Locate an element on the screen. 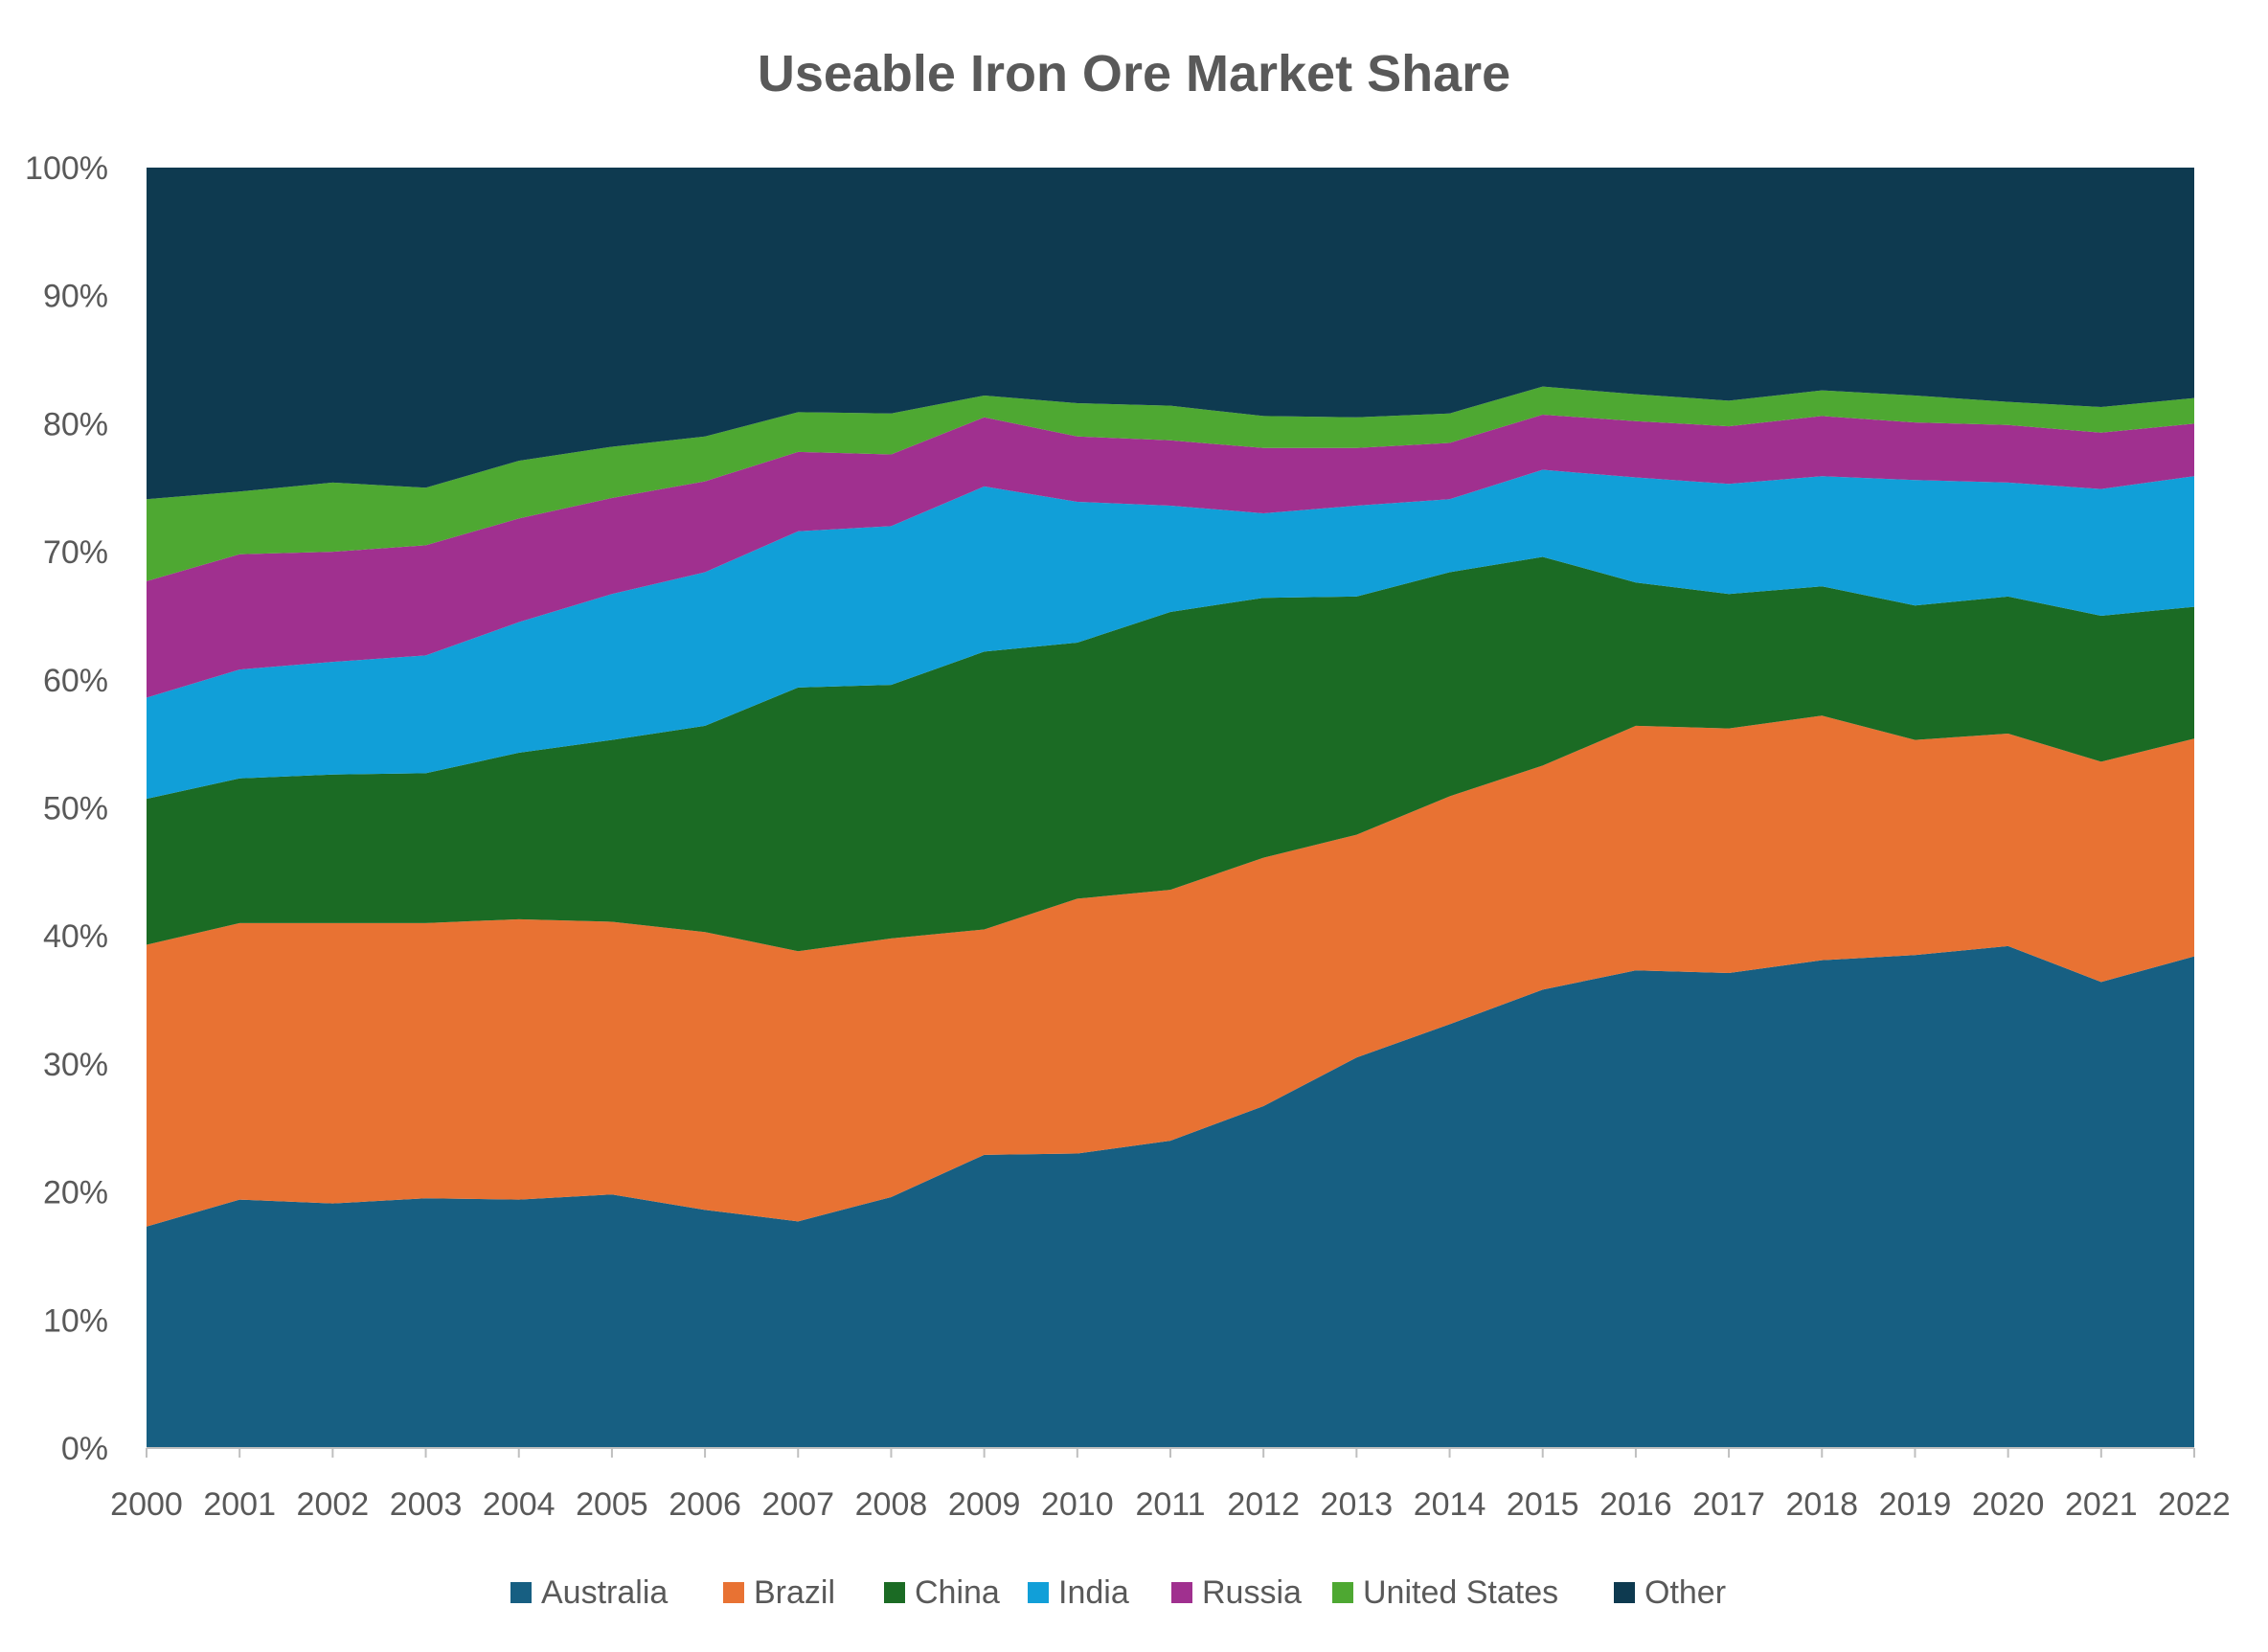 Image resolution: width=2268 pixels, height=1652 pixels. area-united-states is located at coordinates (1170, 484).